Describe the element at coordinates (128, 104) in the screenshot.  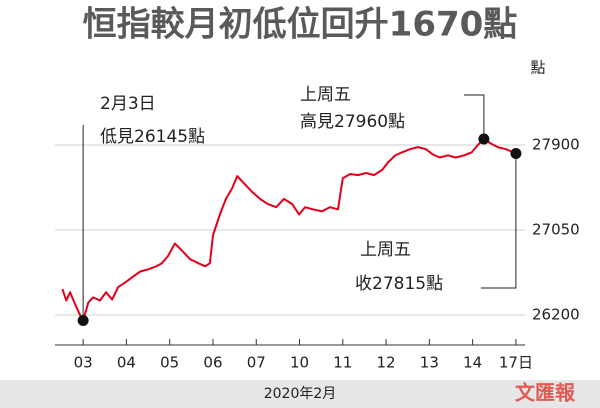
I see `annotation: 2月3日` at that location.